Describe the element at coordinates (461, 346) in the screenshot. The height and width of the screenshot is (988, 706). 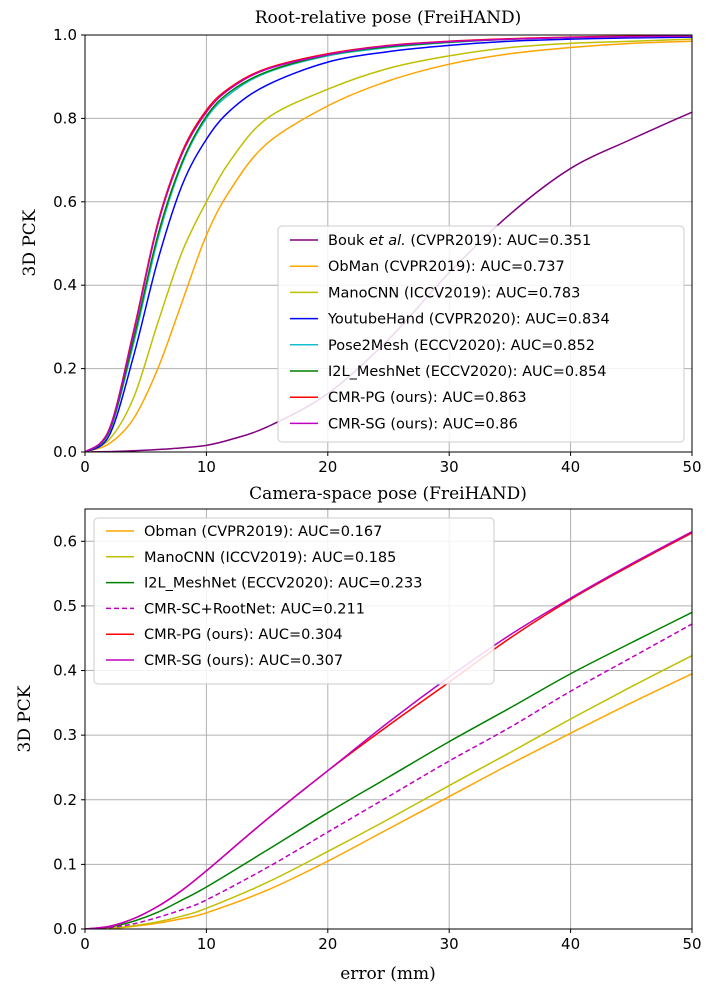
I see `legend-label: Pose2Mesh (ECCV2020): AUC=0.852` at that location.